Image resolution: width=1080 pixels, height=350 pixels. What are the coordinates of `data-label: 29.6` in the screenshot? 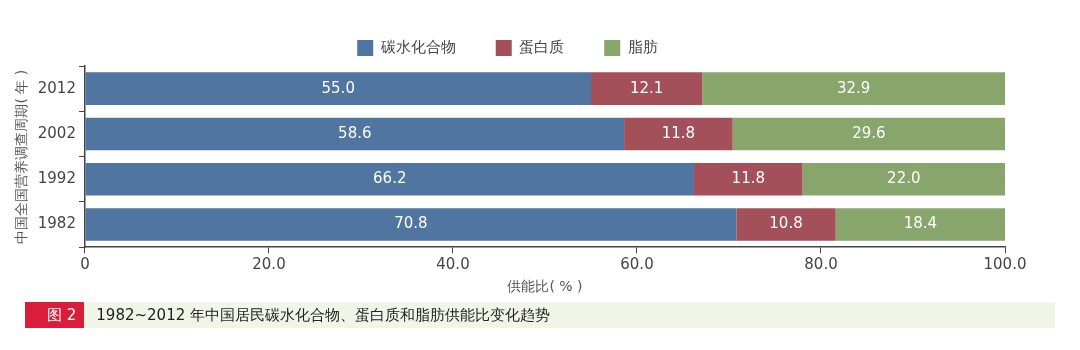 It's located at (869, 132).